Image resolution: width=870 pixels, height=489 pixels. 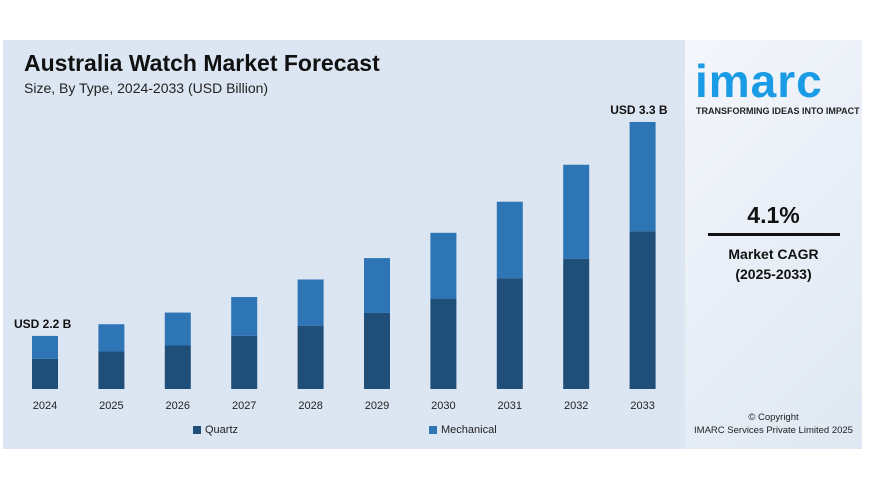 What do you see at coordinates (202, 63) in the screenshot?
I see `chart-title: Australia Watch Market Forecast` at bounding box center [202, 63].